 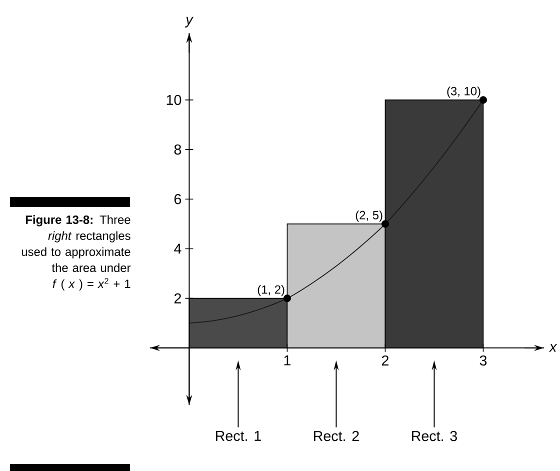 What do you see at coordinates (178, 199) in the screenshot?
I see `y-tick-label: 6` at bounding box center [178, 199].